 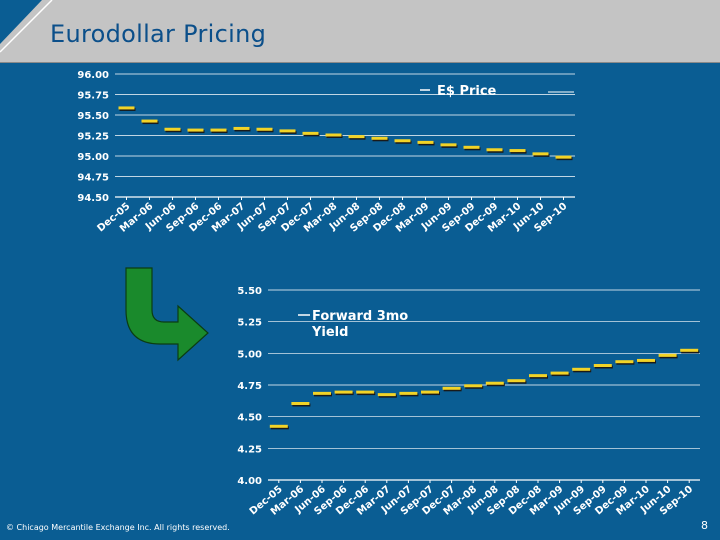 What do you see at coordinates (93, 198) in the screenshot?
I see `y-tick-label: 94.50` at bounding box center [93, 198].